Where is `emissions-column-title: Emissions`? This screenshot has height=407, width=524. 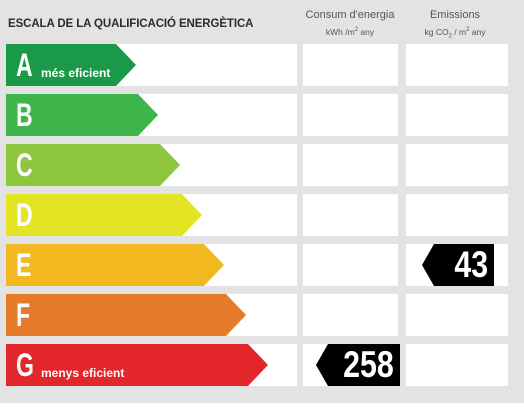
emissions-column-title: Emissions is located at coordinates (455, 15).